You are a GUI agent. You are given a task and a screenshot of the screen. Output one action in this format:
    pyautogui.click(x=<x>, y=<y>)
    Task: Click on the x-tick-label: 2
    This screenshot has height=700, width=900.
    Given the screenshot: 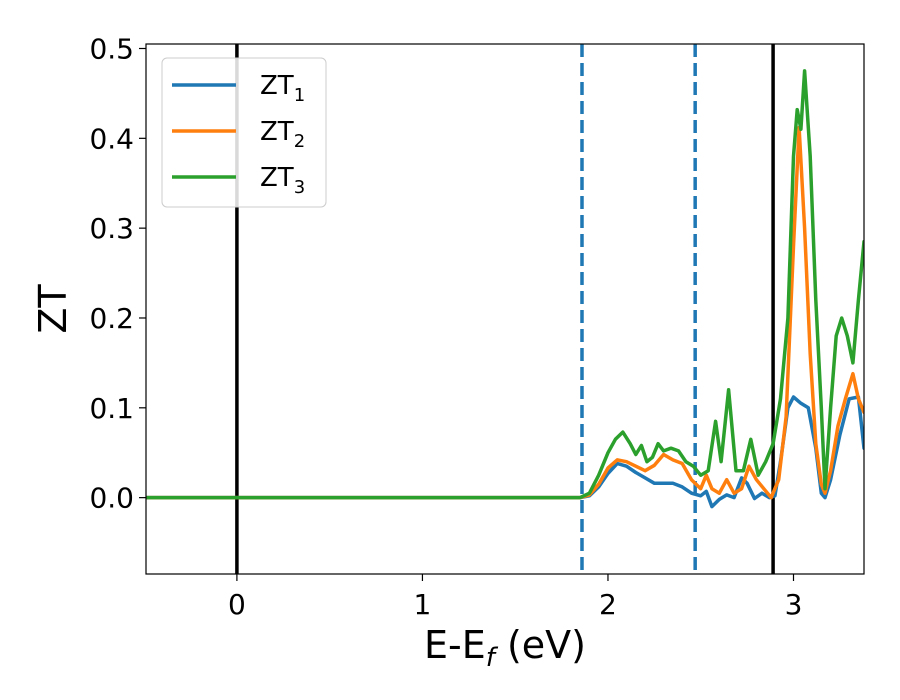 What is the action you would take?
    pyautogui.click(x=608, y=604)
    